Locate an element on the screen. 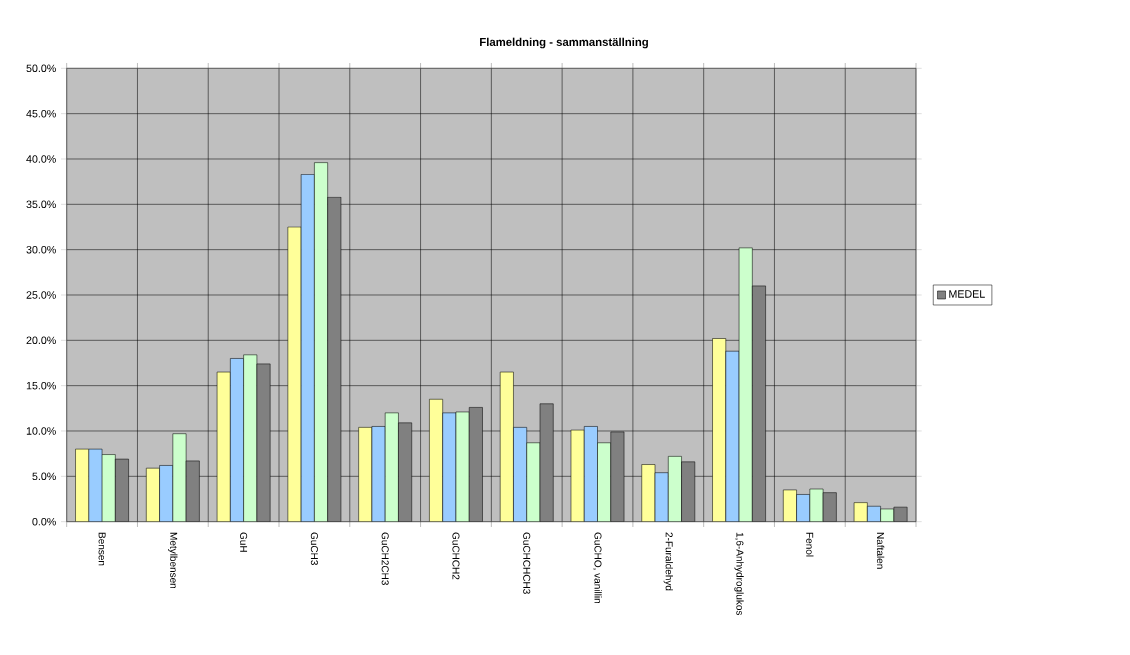 The height and width of the screenshot is (655, 1130). chart-title: Flameldning - sammanställning is located at coordinates (564, 43).